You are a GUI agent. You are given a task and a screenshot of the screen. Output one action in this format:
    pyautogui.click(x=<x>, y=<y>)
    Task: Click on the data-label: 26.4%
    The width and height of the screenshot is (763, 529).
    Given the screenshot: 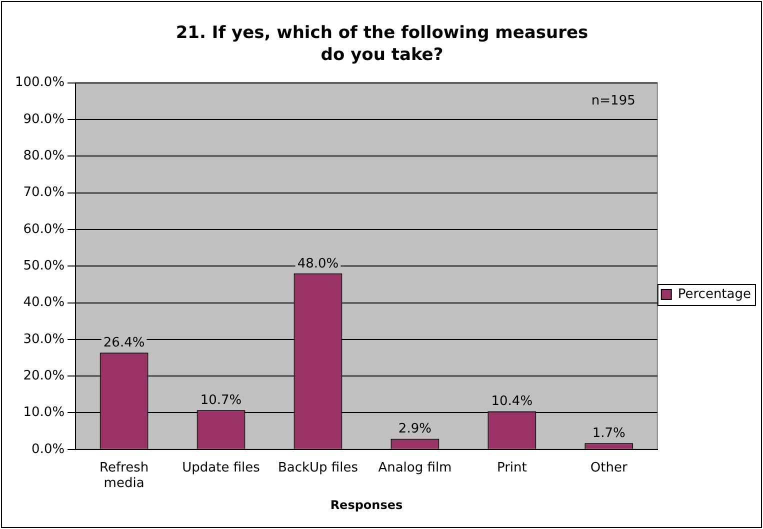 What is the action you would take?
    pyautogui.click(x=124, y=342)
    